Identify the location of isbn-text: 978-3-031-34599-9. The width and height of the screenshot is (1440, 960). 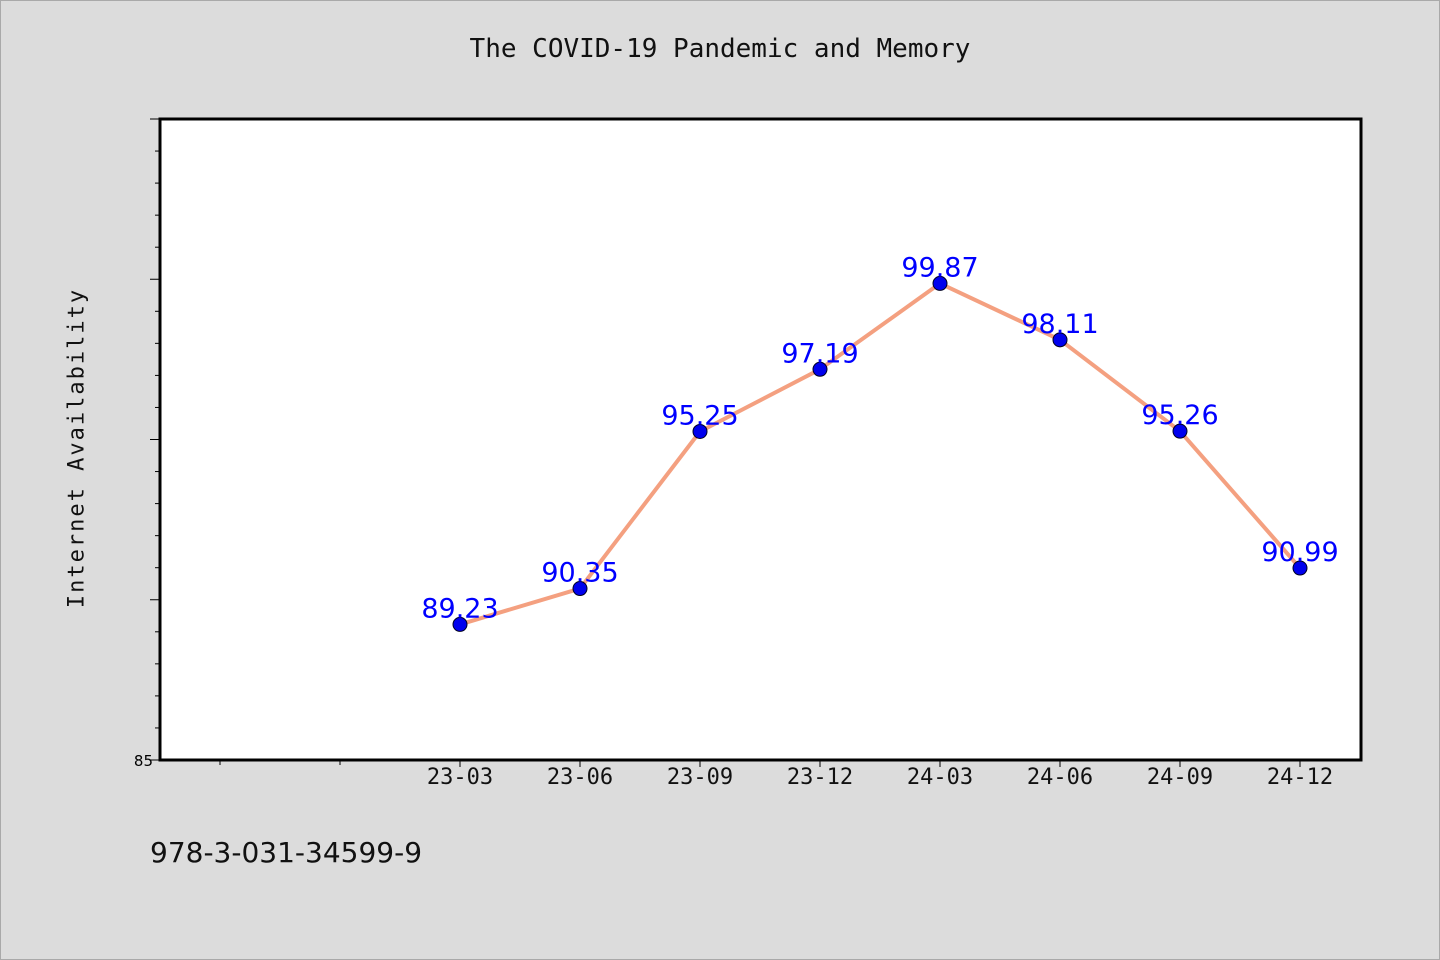
(286, 852).